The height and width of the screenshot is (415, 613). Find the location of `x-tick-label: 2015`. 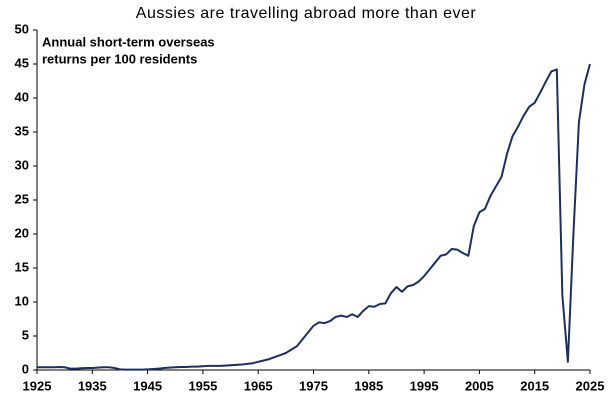

x-tick-label: 2015 is located at coordinates (534, 385).